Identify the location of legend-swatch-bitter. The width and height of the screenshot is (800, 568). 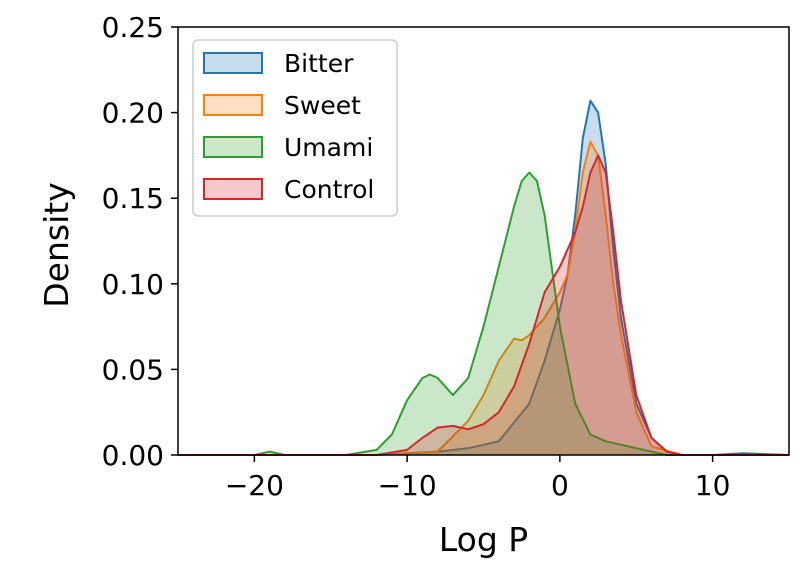
(233, 63).